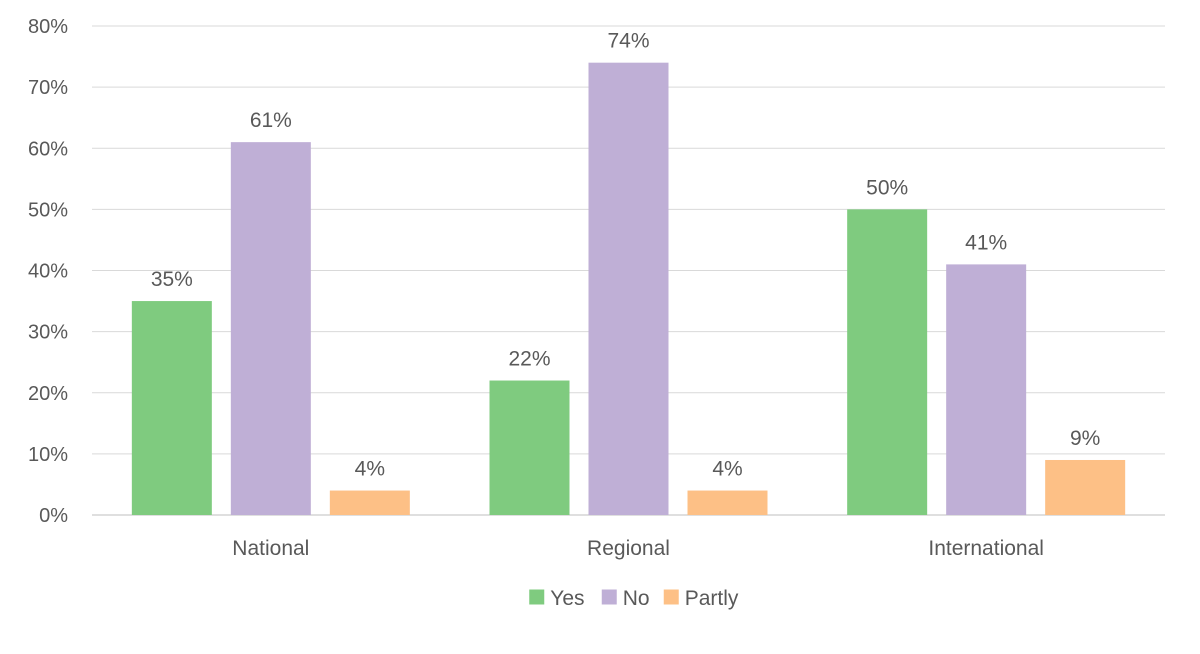  I want to click on legend: Yes No Partly, so click(634, 598).